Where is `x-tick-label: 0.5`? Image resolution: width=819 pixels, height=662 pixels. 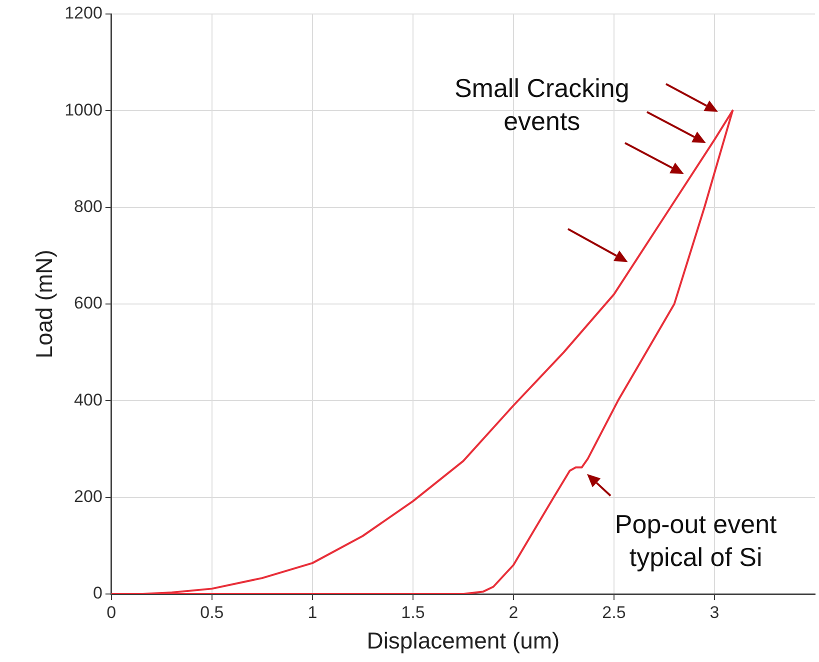
x-tick-label: 0.5 is located at coordinates (212, 612).